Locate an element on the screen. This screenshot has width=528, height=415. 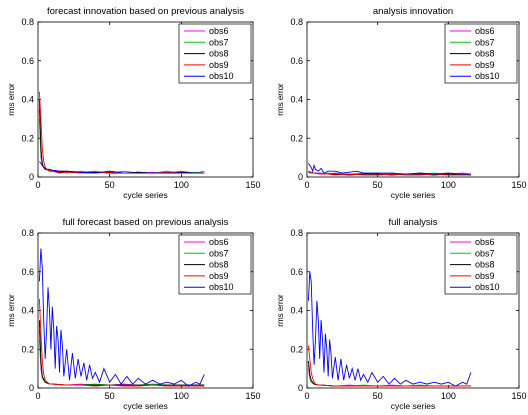
chart-title: full forecast based on previous analysis is located at coordinates (146, 222).